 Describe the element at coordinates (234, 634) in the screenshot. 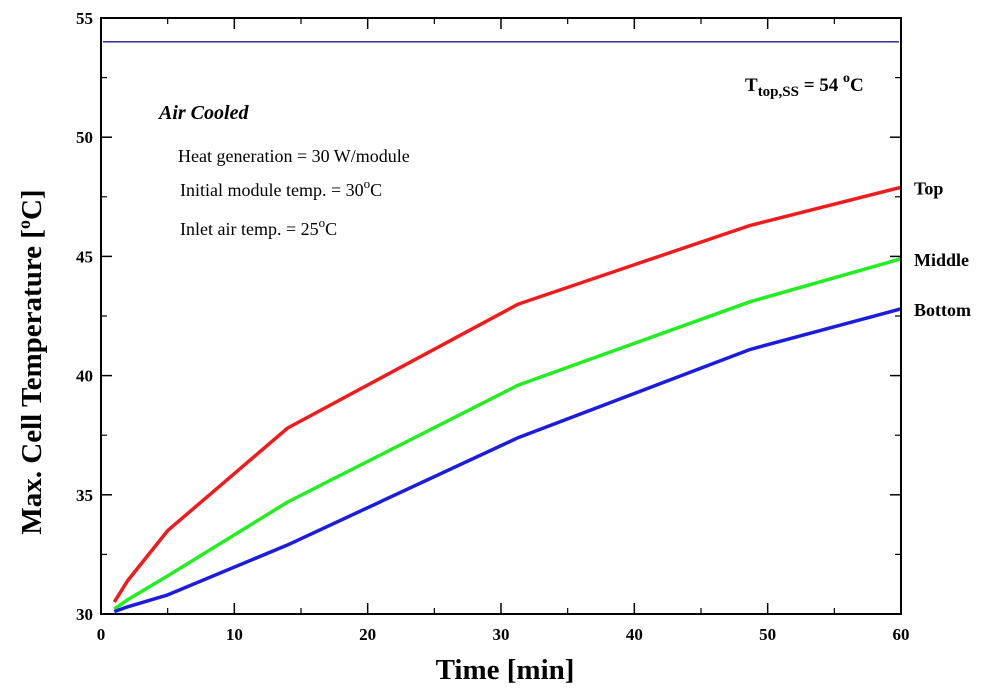

I see `x-tick-label: 10` at that location.